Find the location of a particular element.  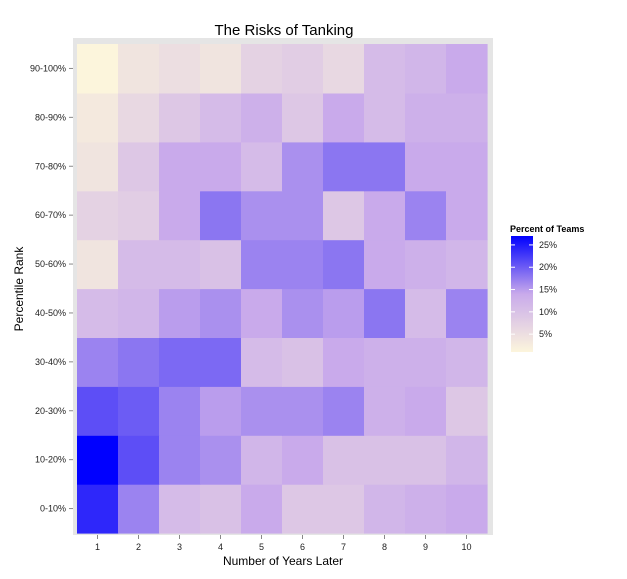

y-tick-label: 0-10% is located at coordinates (53, 509).